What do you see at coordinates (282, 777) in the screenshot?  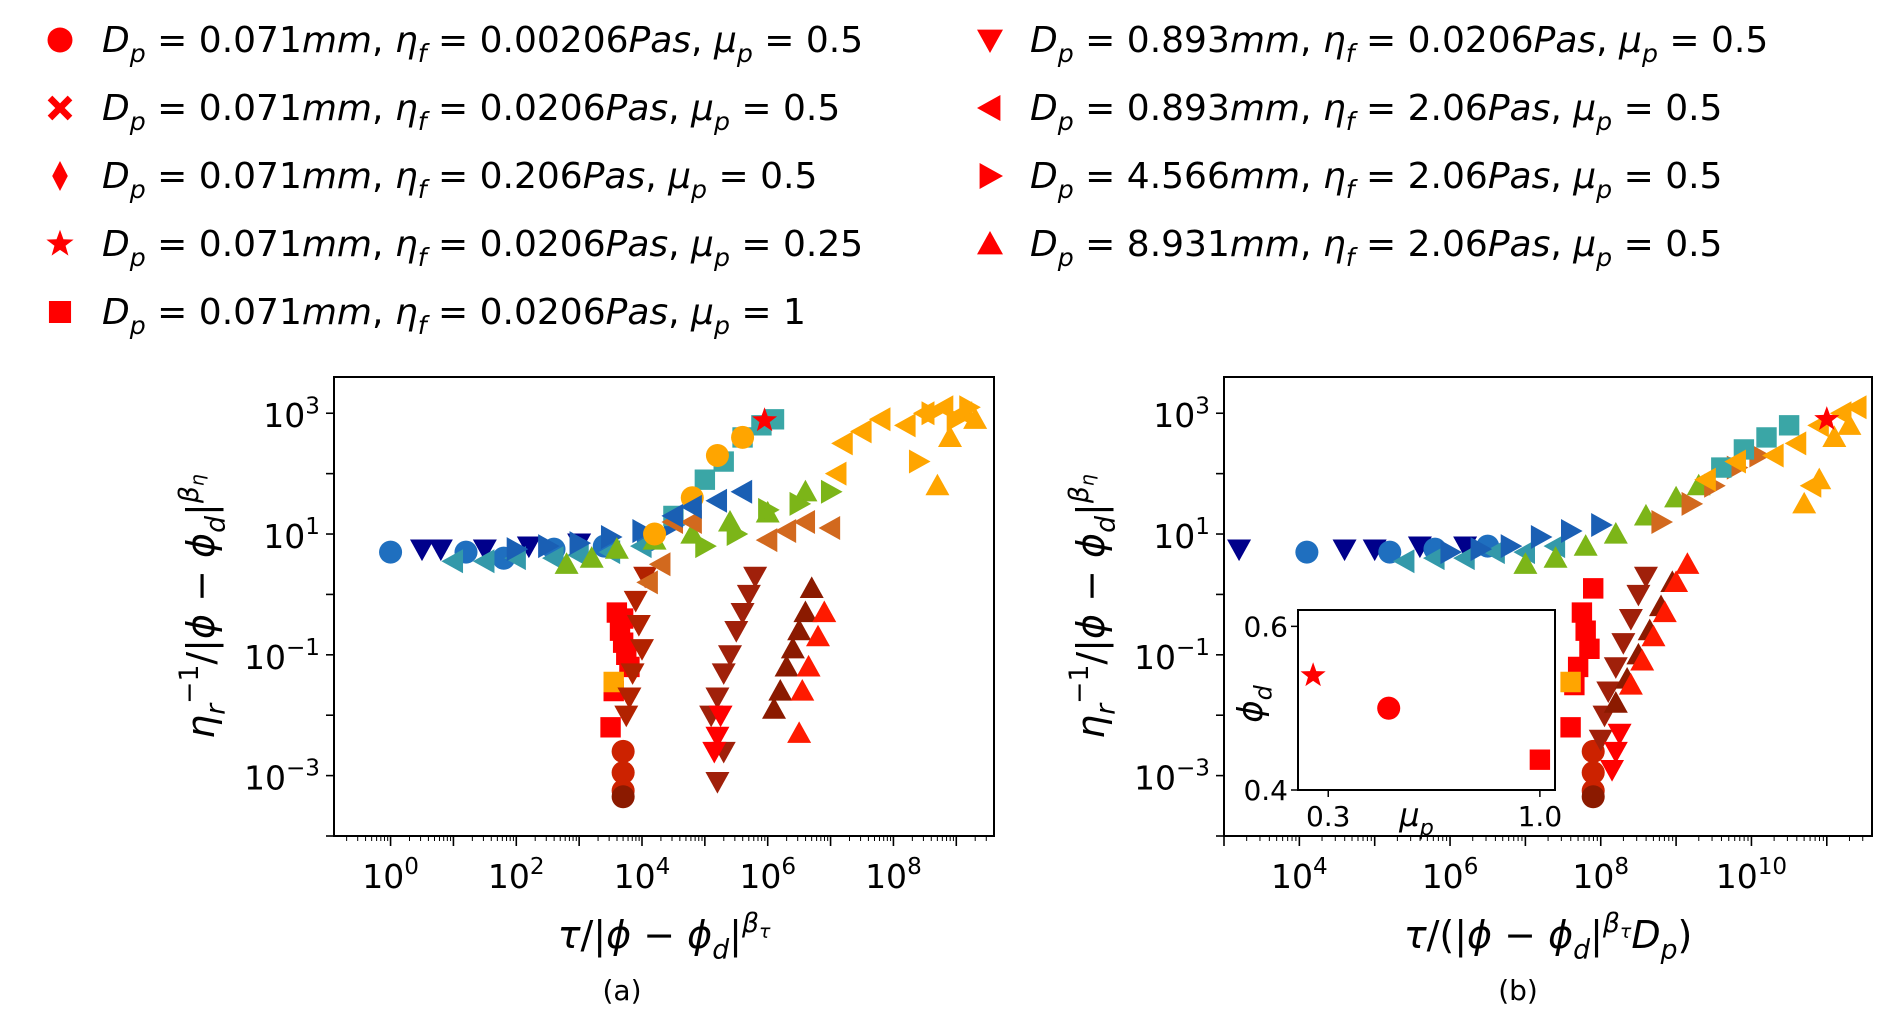 I see `y-tick-label-a-0: 10⁻³` at bounding box center [282, 777].